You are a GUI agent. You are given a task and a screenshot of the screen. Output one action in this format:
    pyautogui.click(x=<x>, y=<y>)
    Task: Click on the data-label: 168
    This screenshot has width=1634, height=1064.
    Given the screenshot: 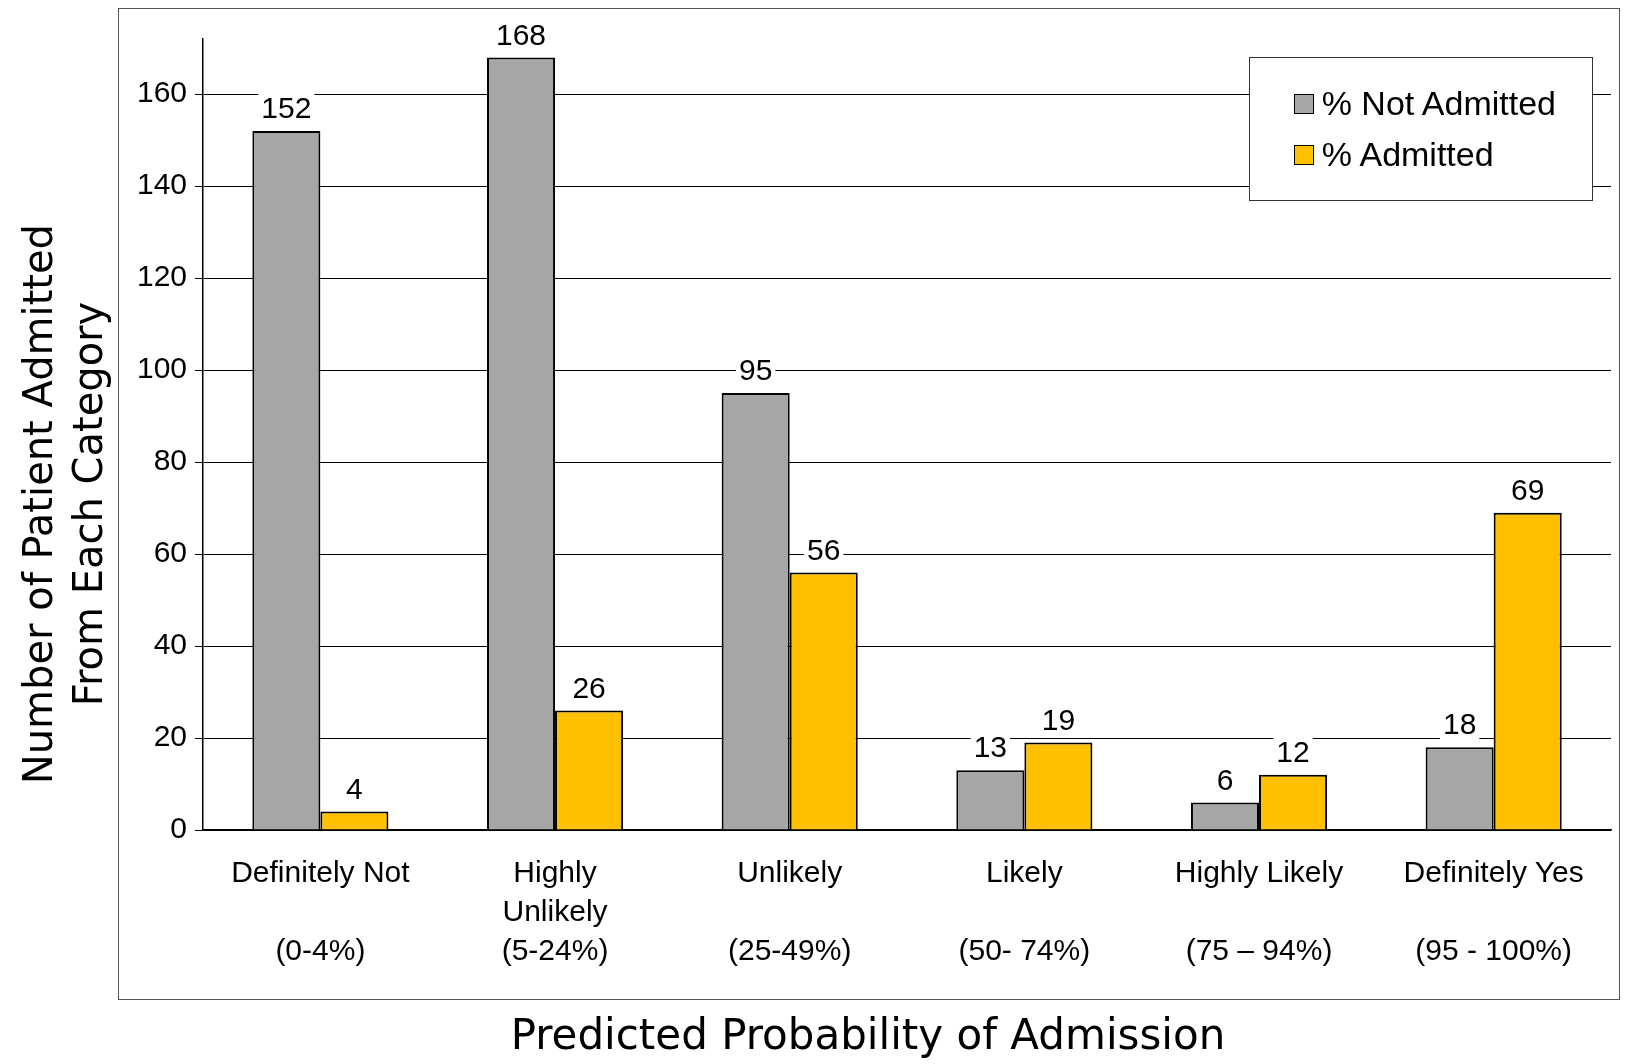 What is the action you would take?
    pyautogui.click(x=521, y=34)
    